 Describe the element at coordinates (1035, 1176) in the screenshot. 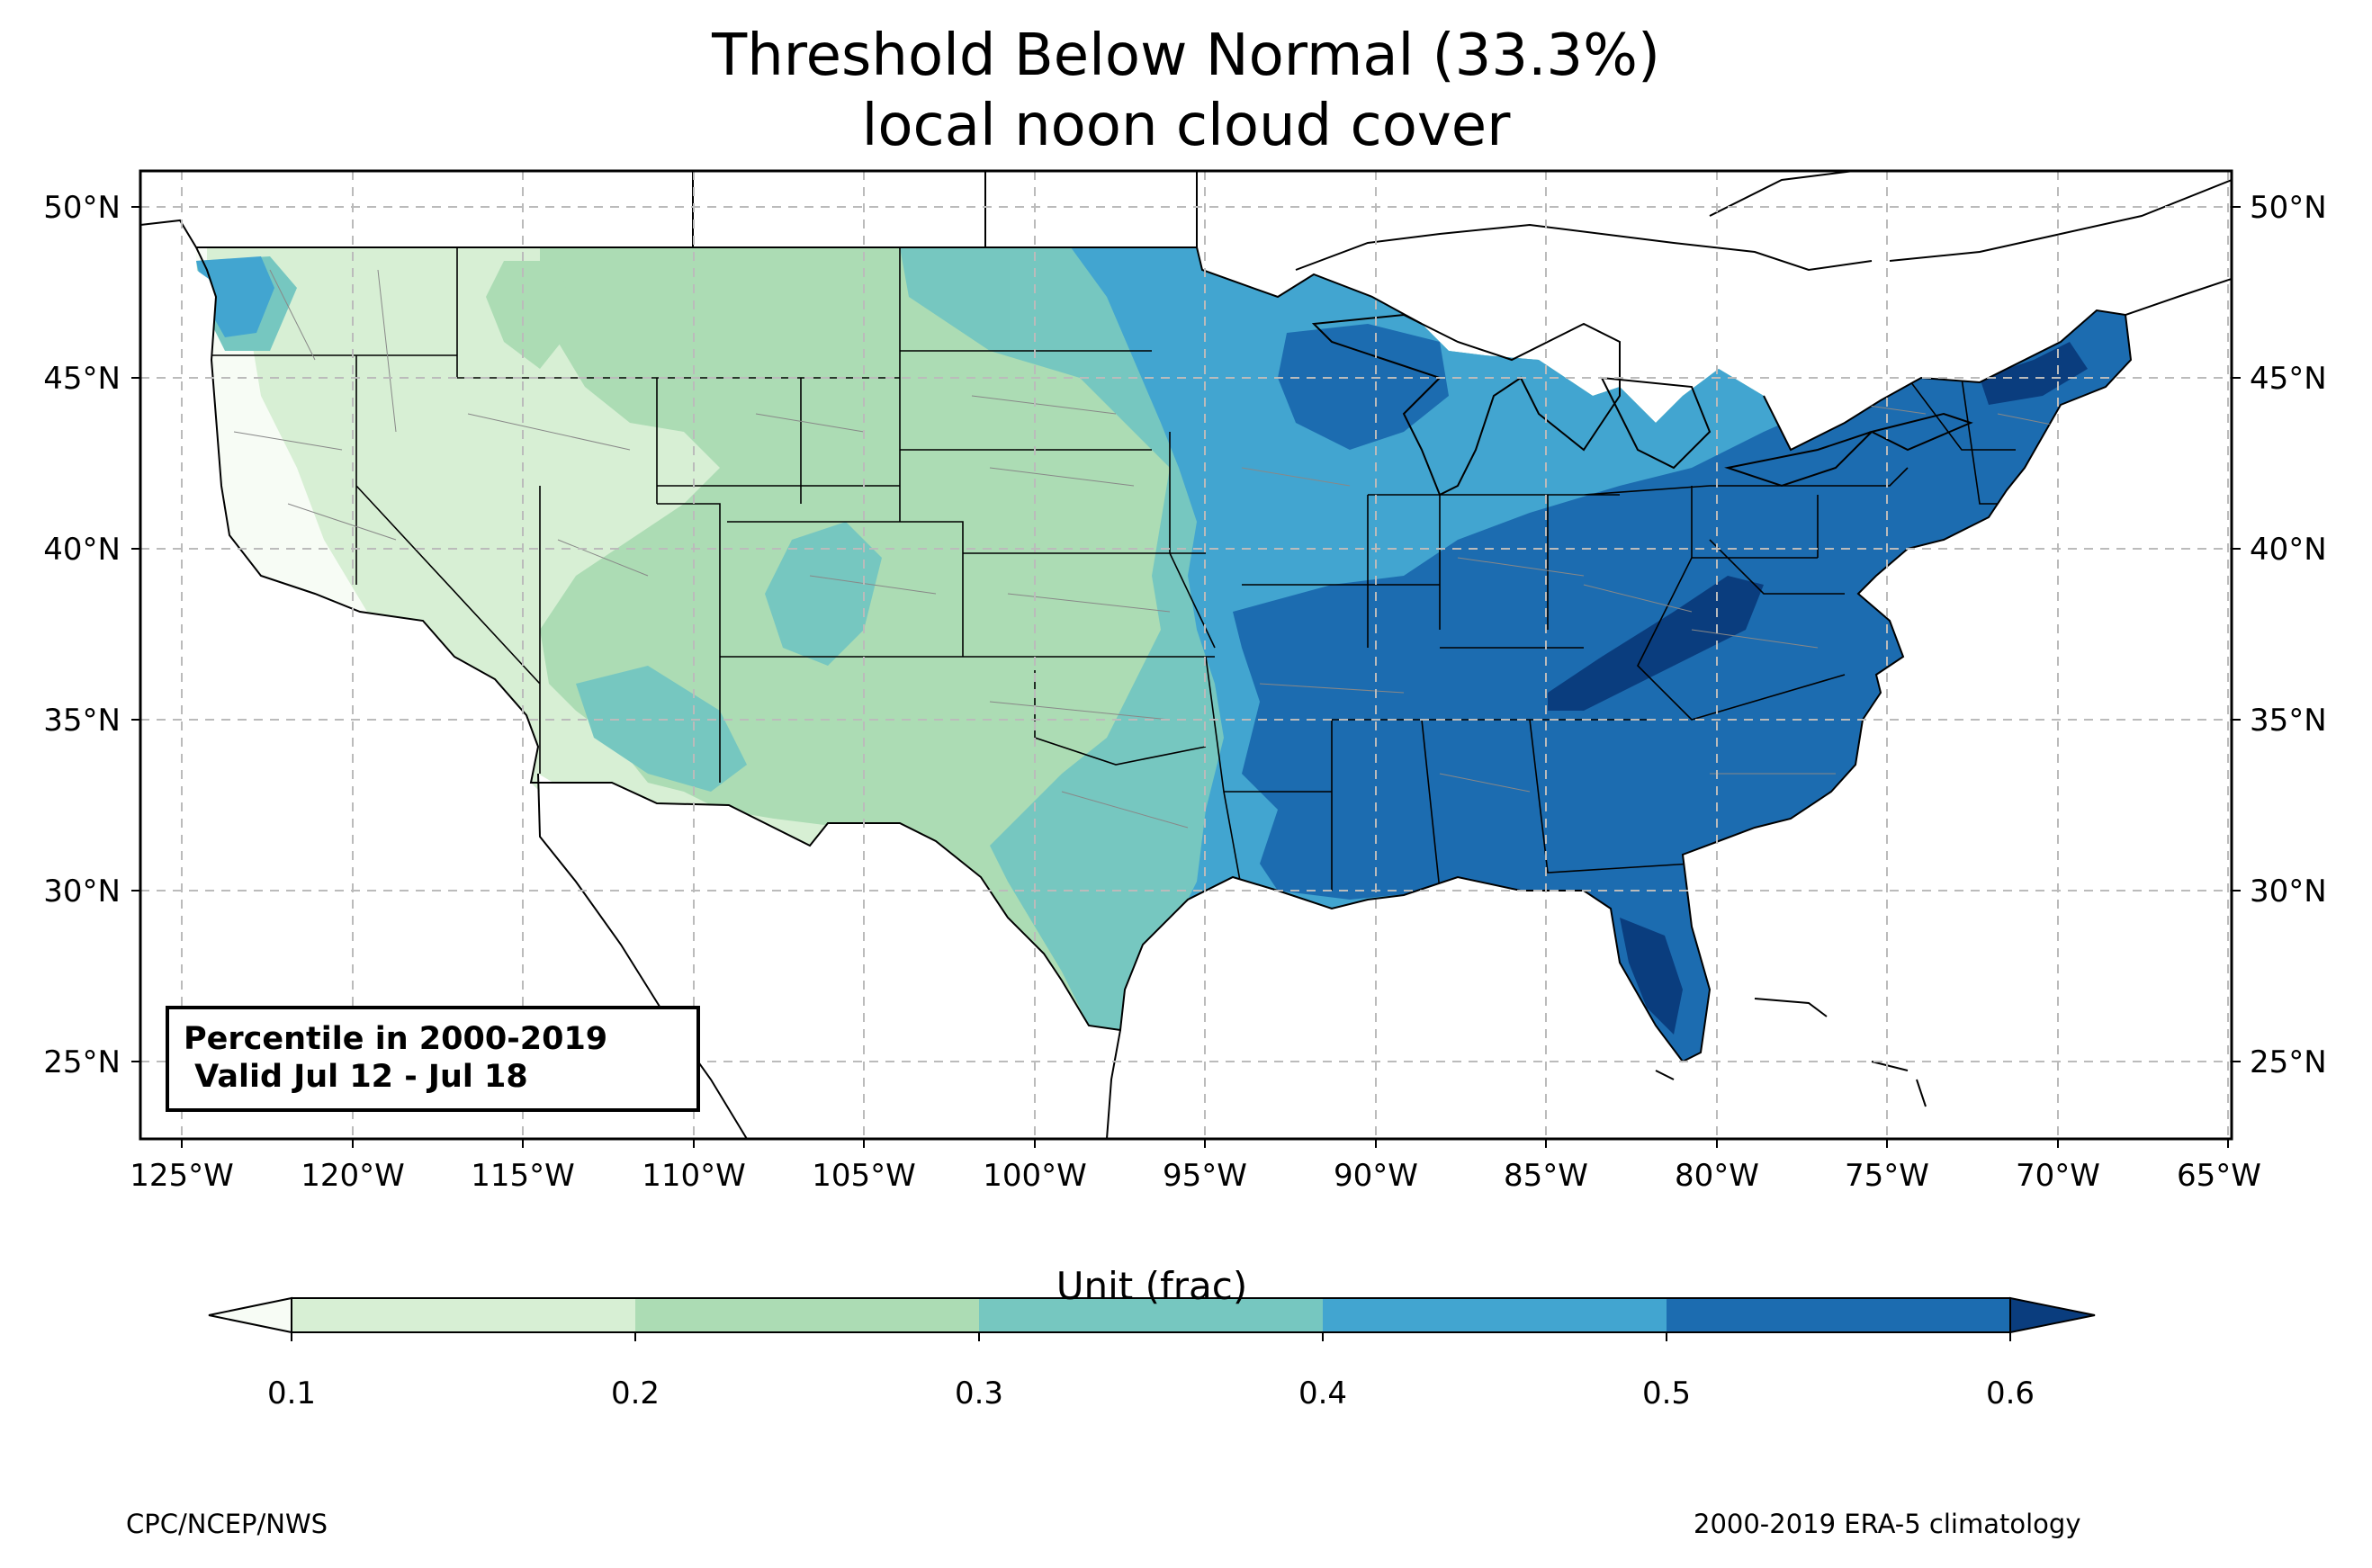

I see `lon-label: 100°W` at that location.